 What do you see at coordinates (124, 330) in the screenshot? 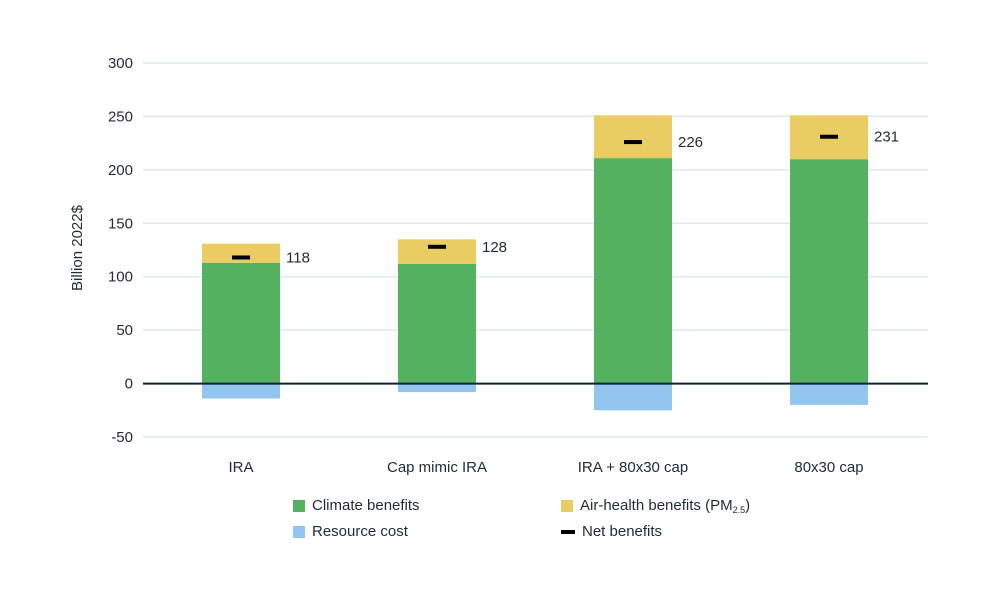
I see `y-tick-label: 50` at bounding box center [124, 330].